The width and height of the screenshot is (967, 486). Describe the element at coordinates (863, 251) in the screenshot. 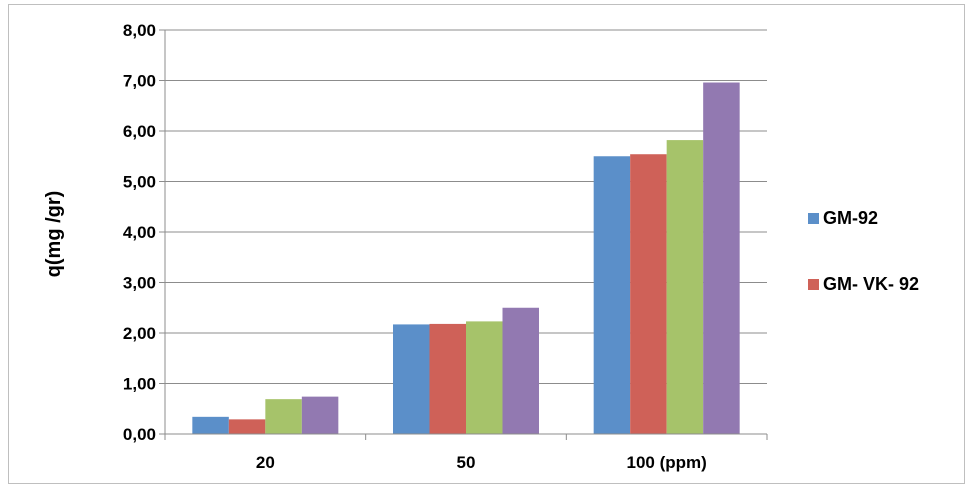

I see `legend: GM-92 GM- VK- 92` at that location.